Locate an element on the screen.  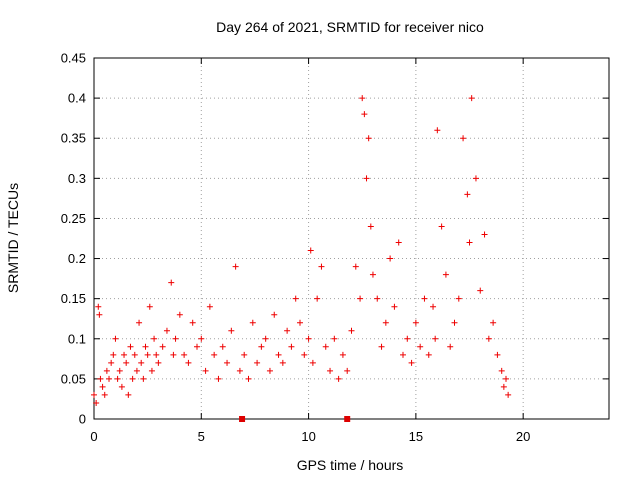
data-gap-markers is located at coordinates (295, 419).